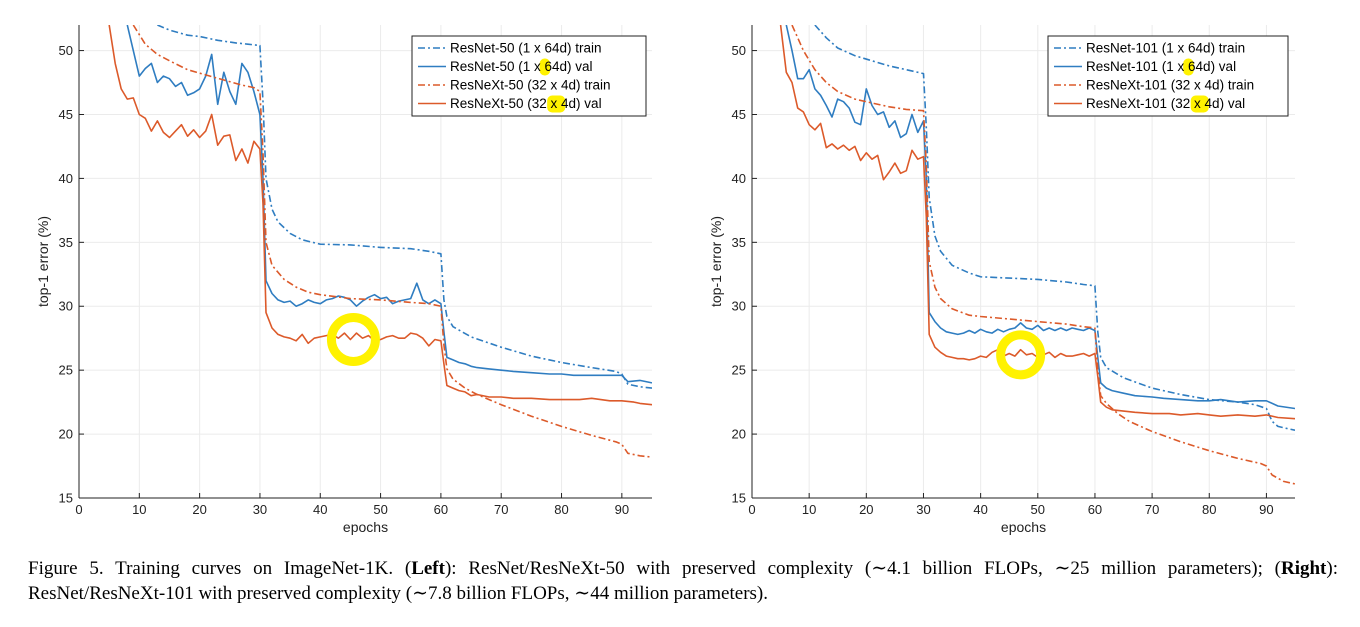 The width and height of the screenshot is (1360, 627). What do you see at coordinates (1209, 509) in the screenshot?
I see `right-x-tick-label-8: 80` at bounding box center [1209, 509].